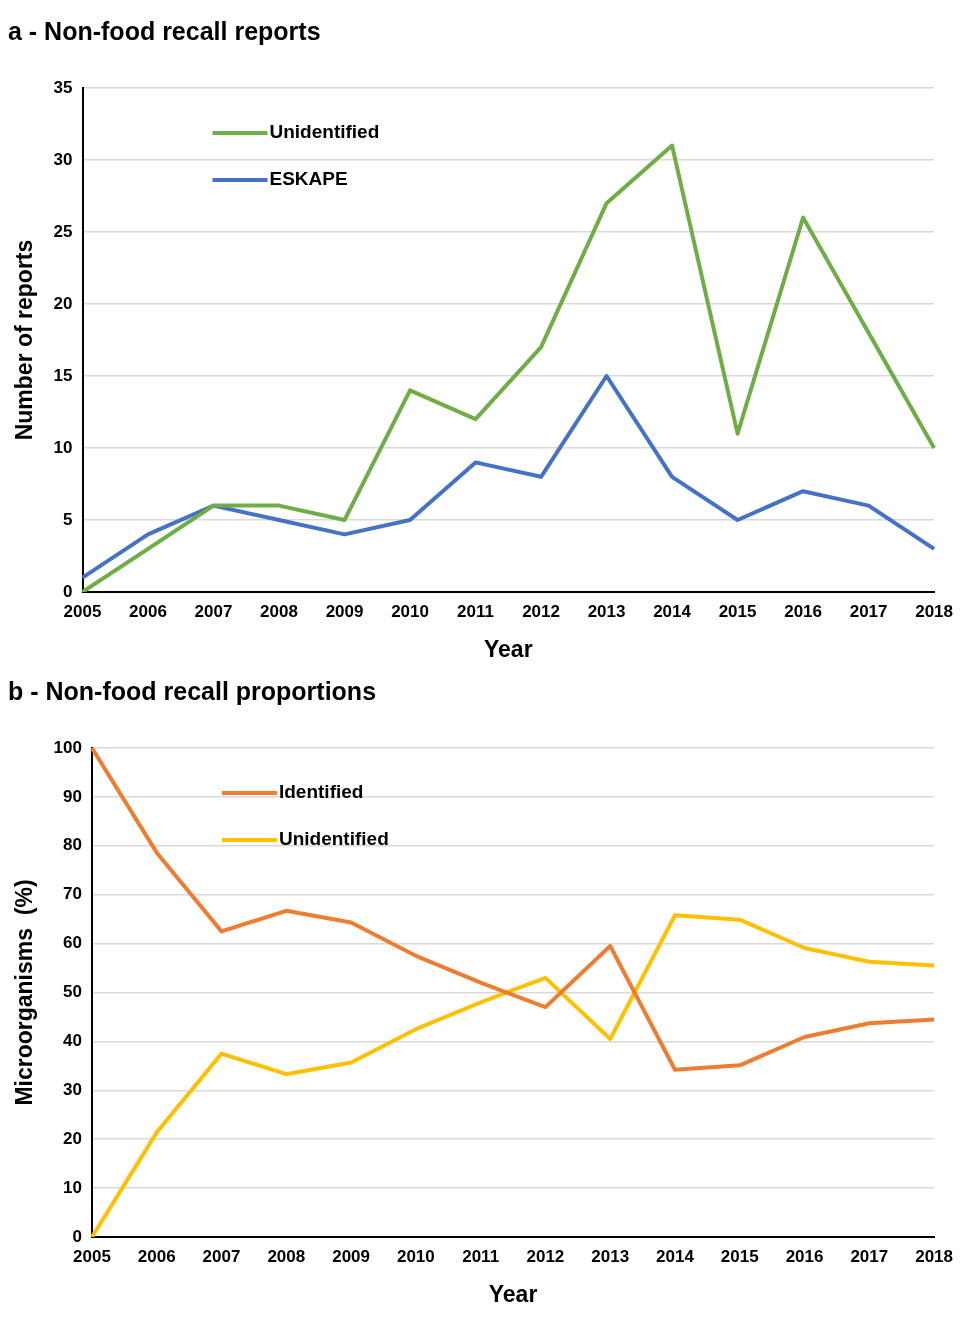 This screenshot has height=1327, width=967. What do you see at coordinates (63, 375) in the screenshot?
I see `y-tick-label: 15` at bounding box center [63, 375].